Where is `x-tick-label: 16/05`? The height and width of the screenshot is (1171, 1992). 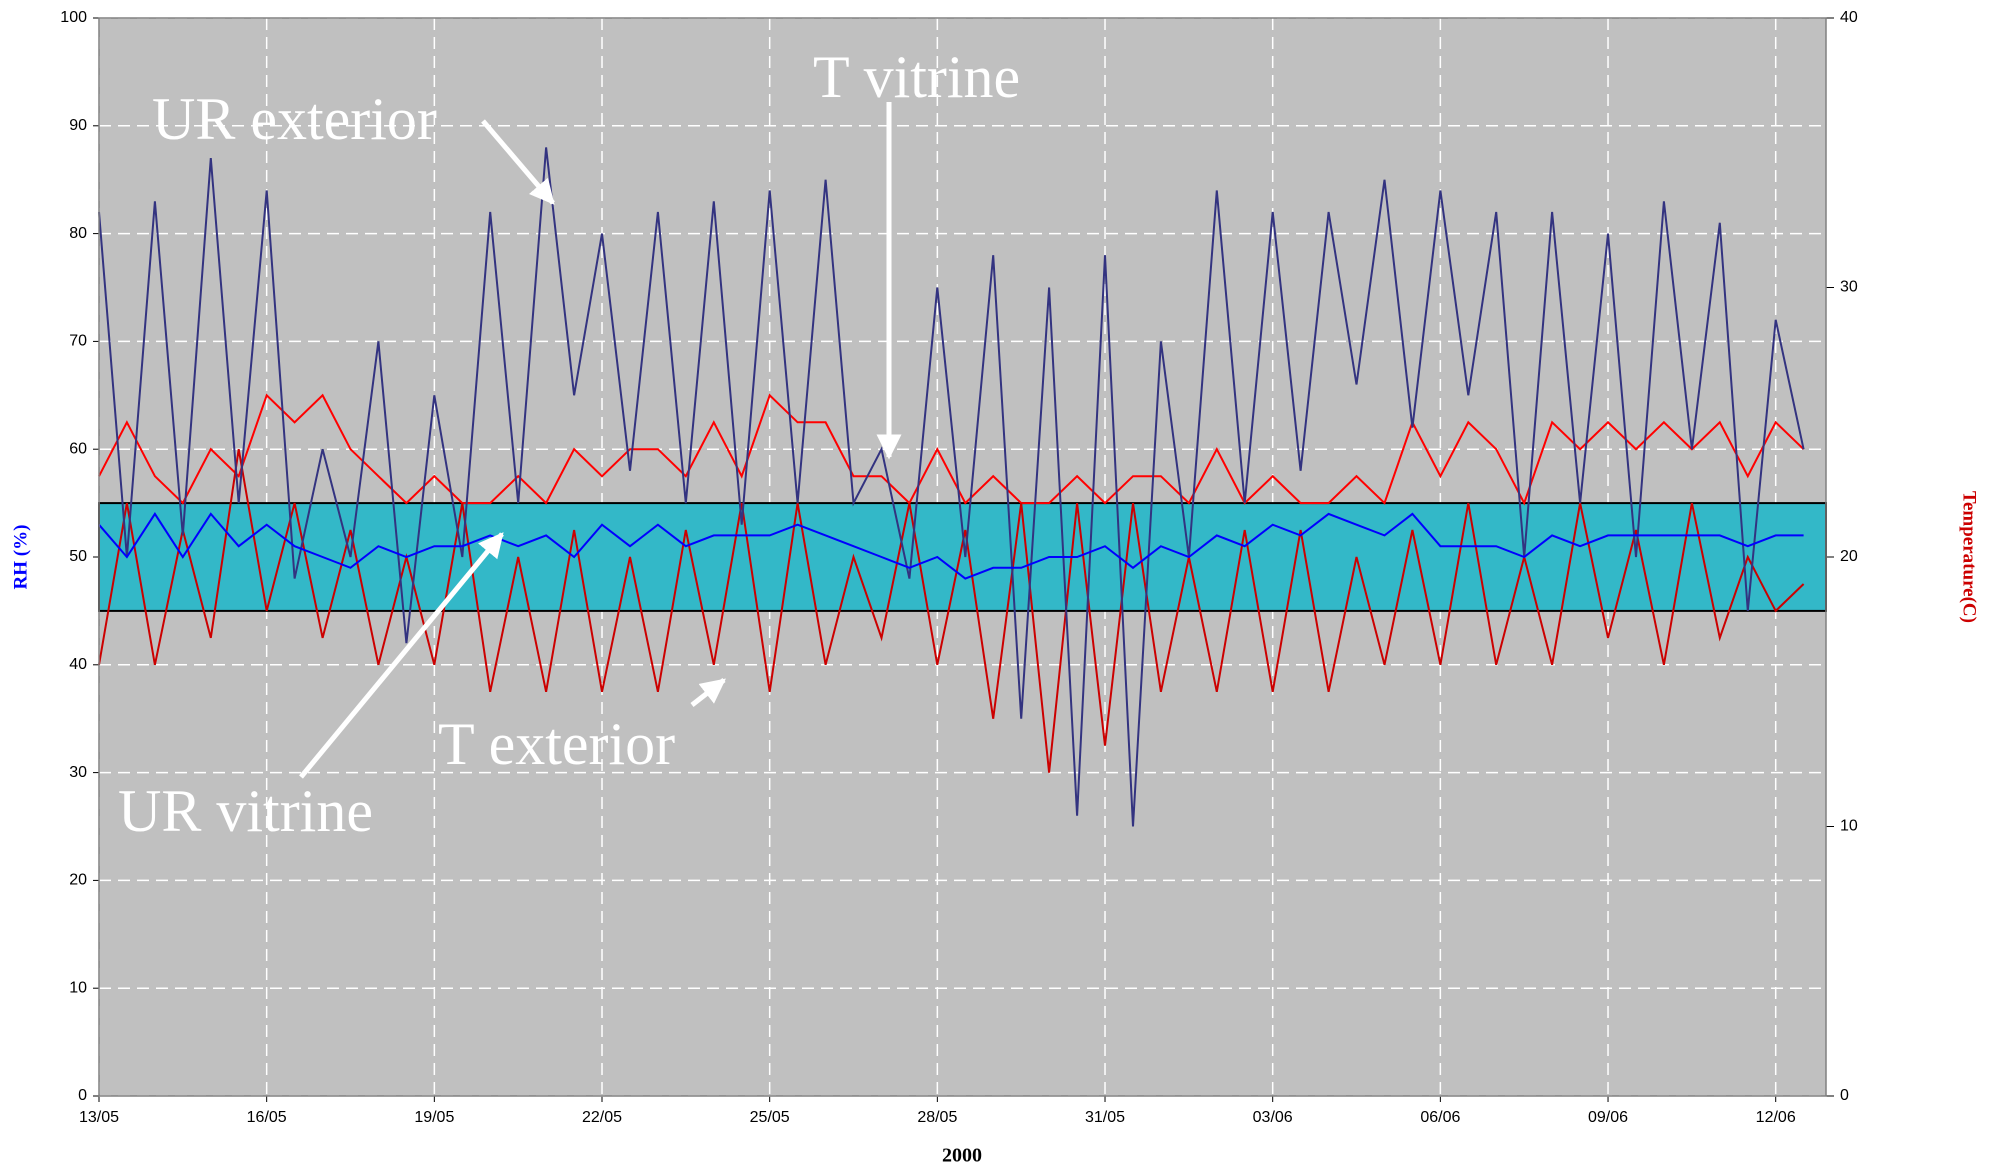 x-tick-label: 16/05 is located at coordinates (267, 1117).